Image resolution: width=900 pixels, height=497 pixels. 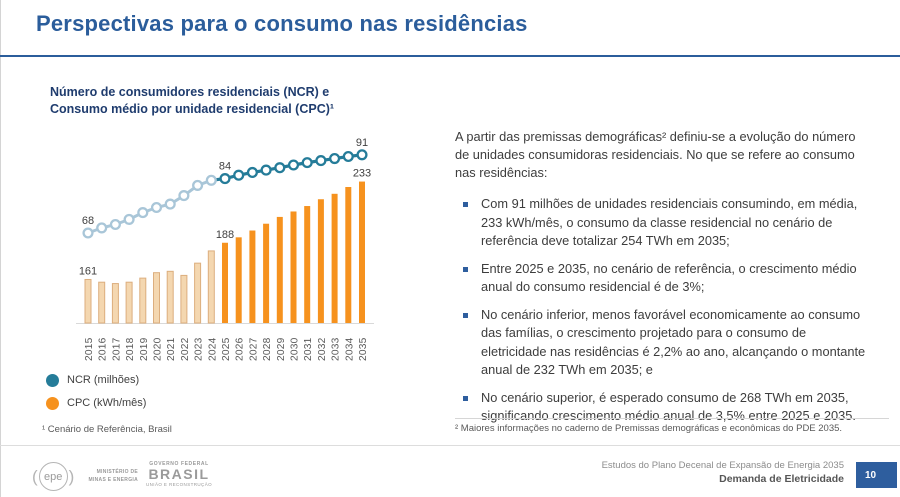 What do you see at coordinates (362, 143) in the screenshot?
I see `chart-data-label: 91` at bounding box center [362, 143].